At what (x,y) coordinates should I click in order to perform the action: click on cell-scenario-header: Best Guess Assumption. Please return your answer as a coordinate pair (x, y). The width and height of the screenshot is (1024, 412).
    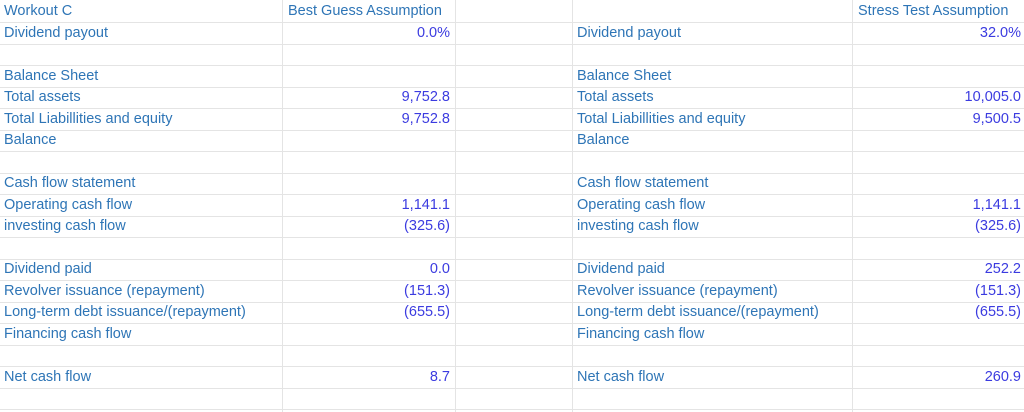
    Looking at the image, I should click on (369, 11).